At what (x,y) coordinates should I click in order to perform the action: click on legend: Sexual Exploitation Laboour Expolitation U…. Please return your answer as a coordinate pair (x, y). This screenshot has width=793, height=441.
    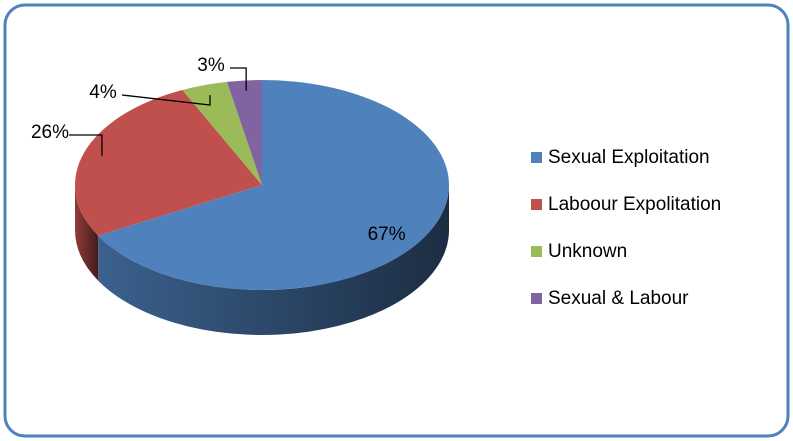
    Looking at the image, I should click on (626, 228).